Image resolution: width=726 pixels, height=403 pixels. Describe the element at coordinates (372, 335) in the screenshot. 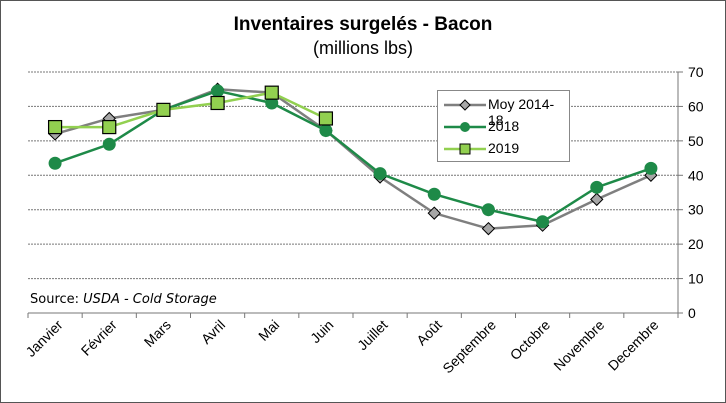

I see `x-tick-label: Juillet` at that location.